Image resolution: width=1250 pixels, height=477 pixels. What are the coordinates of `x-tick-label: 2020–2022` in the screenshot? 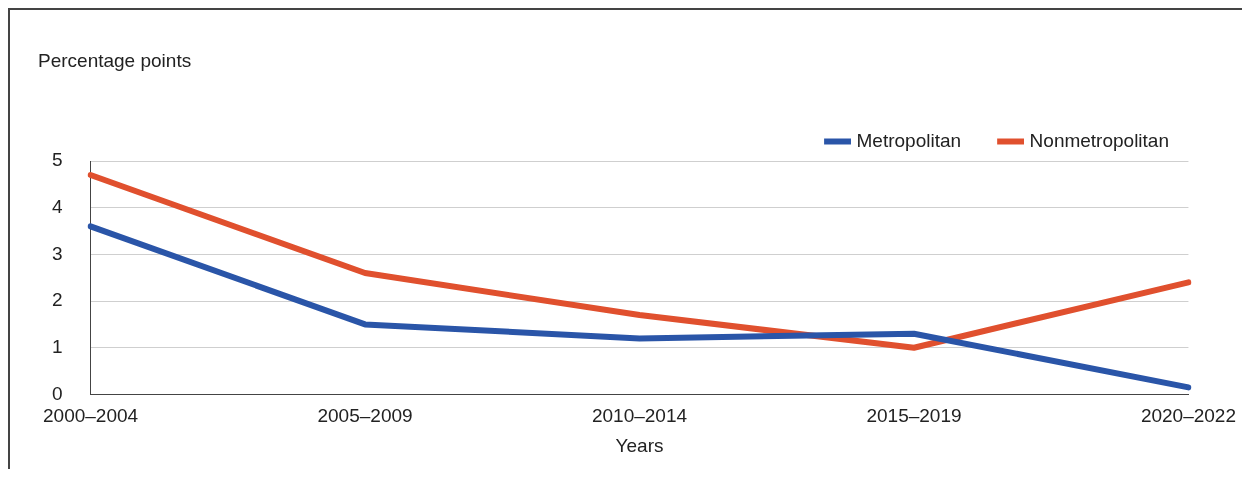 It's located at (1188, 416).